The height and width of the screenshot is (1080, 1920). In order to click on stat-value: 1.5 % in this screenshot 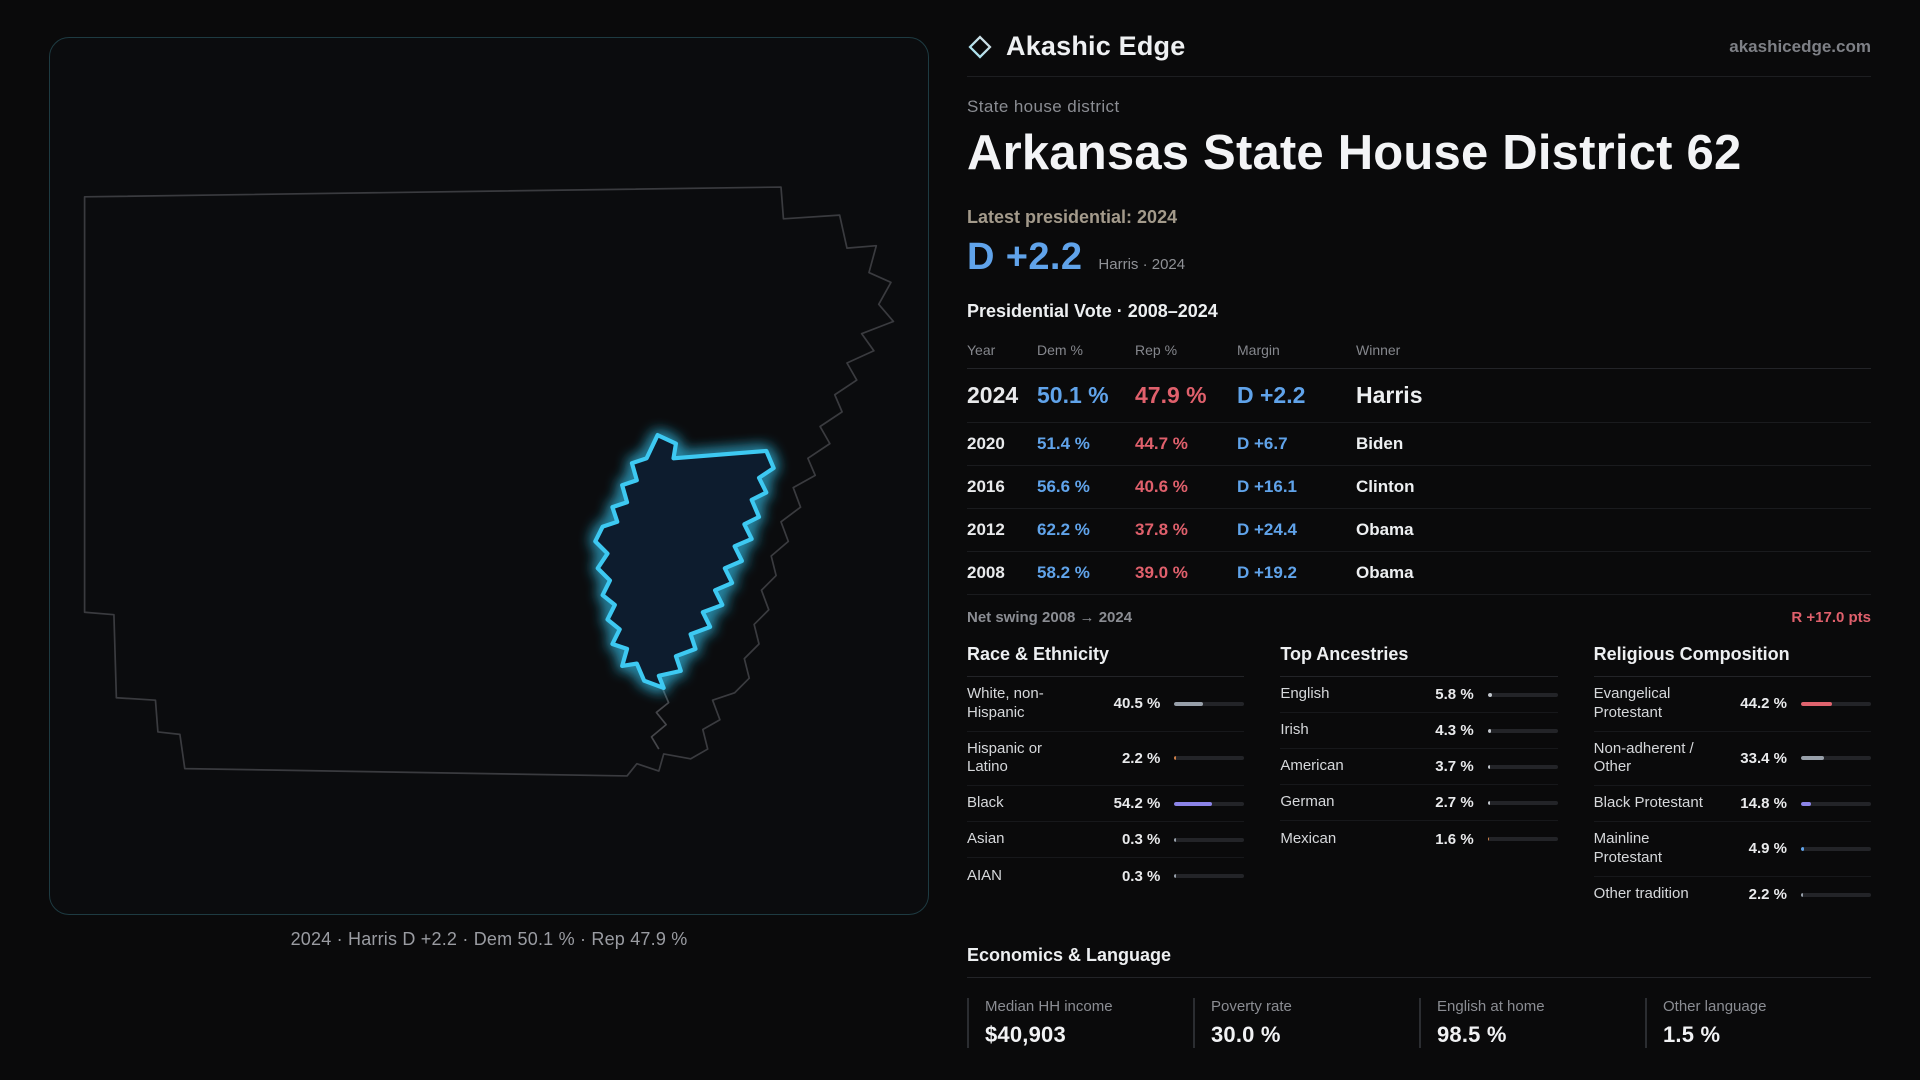, I will do `click(1692, 1034)`.